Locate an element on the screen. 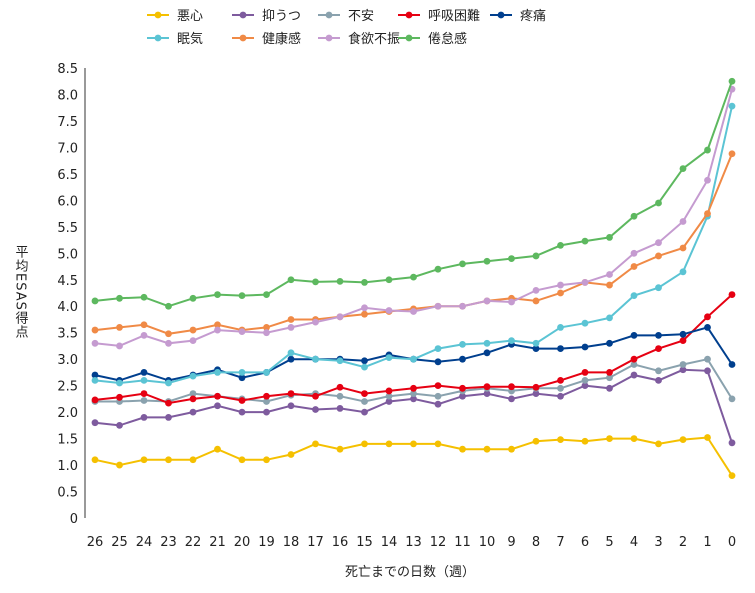  legend-item: 呼吸困難 is located at coordinates (439, 16).